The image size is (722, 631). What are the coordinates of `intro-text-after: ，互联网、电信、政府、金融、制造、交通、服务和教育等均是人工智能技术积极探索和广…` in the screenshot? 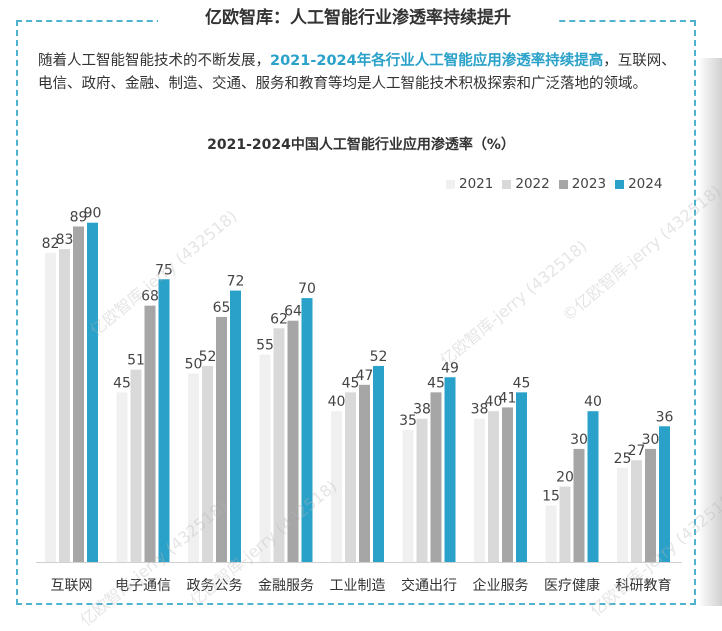 It's located at (357, 72).